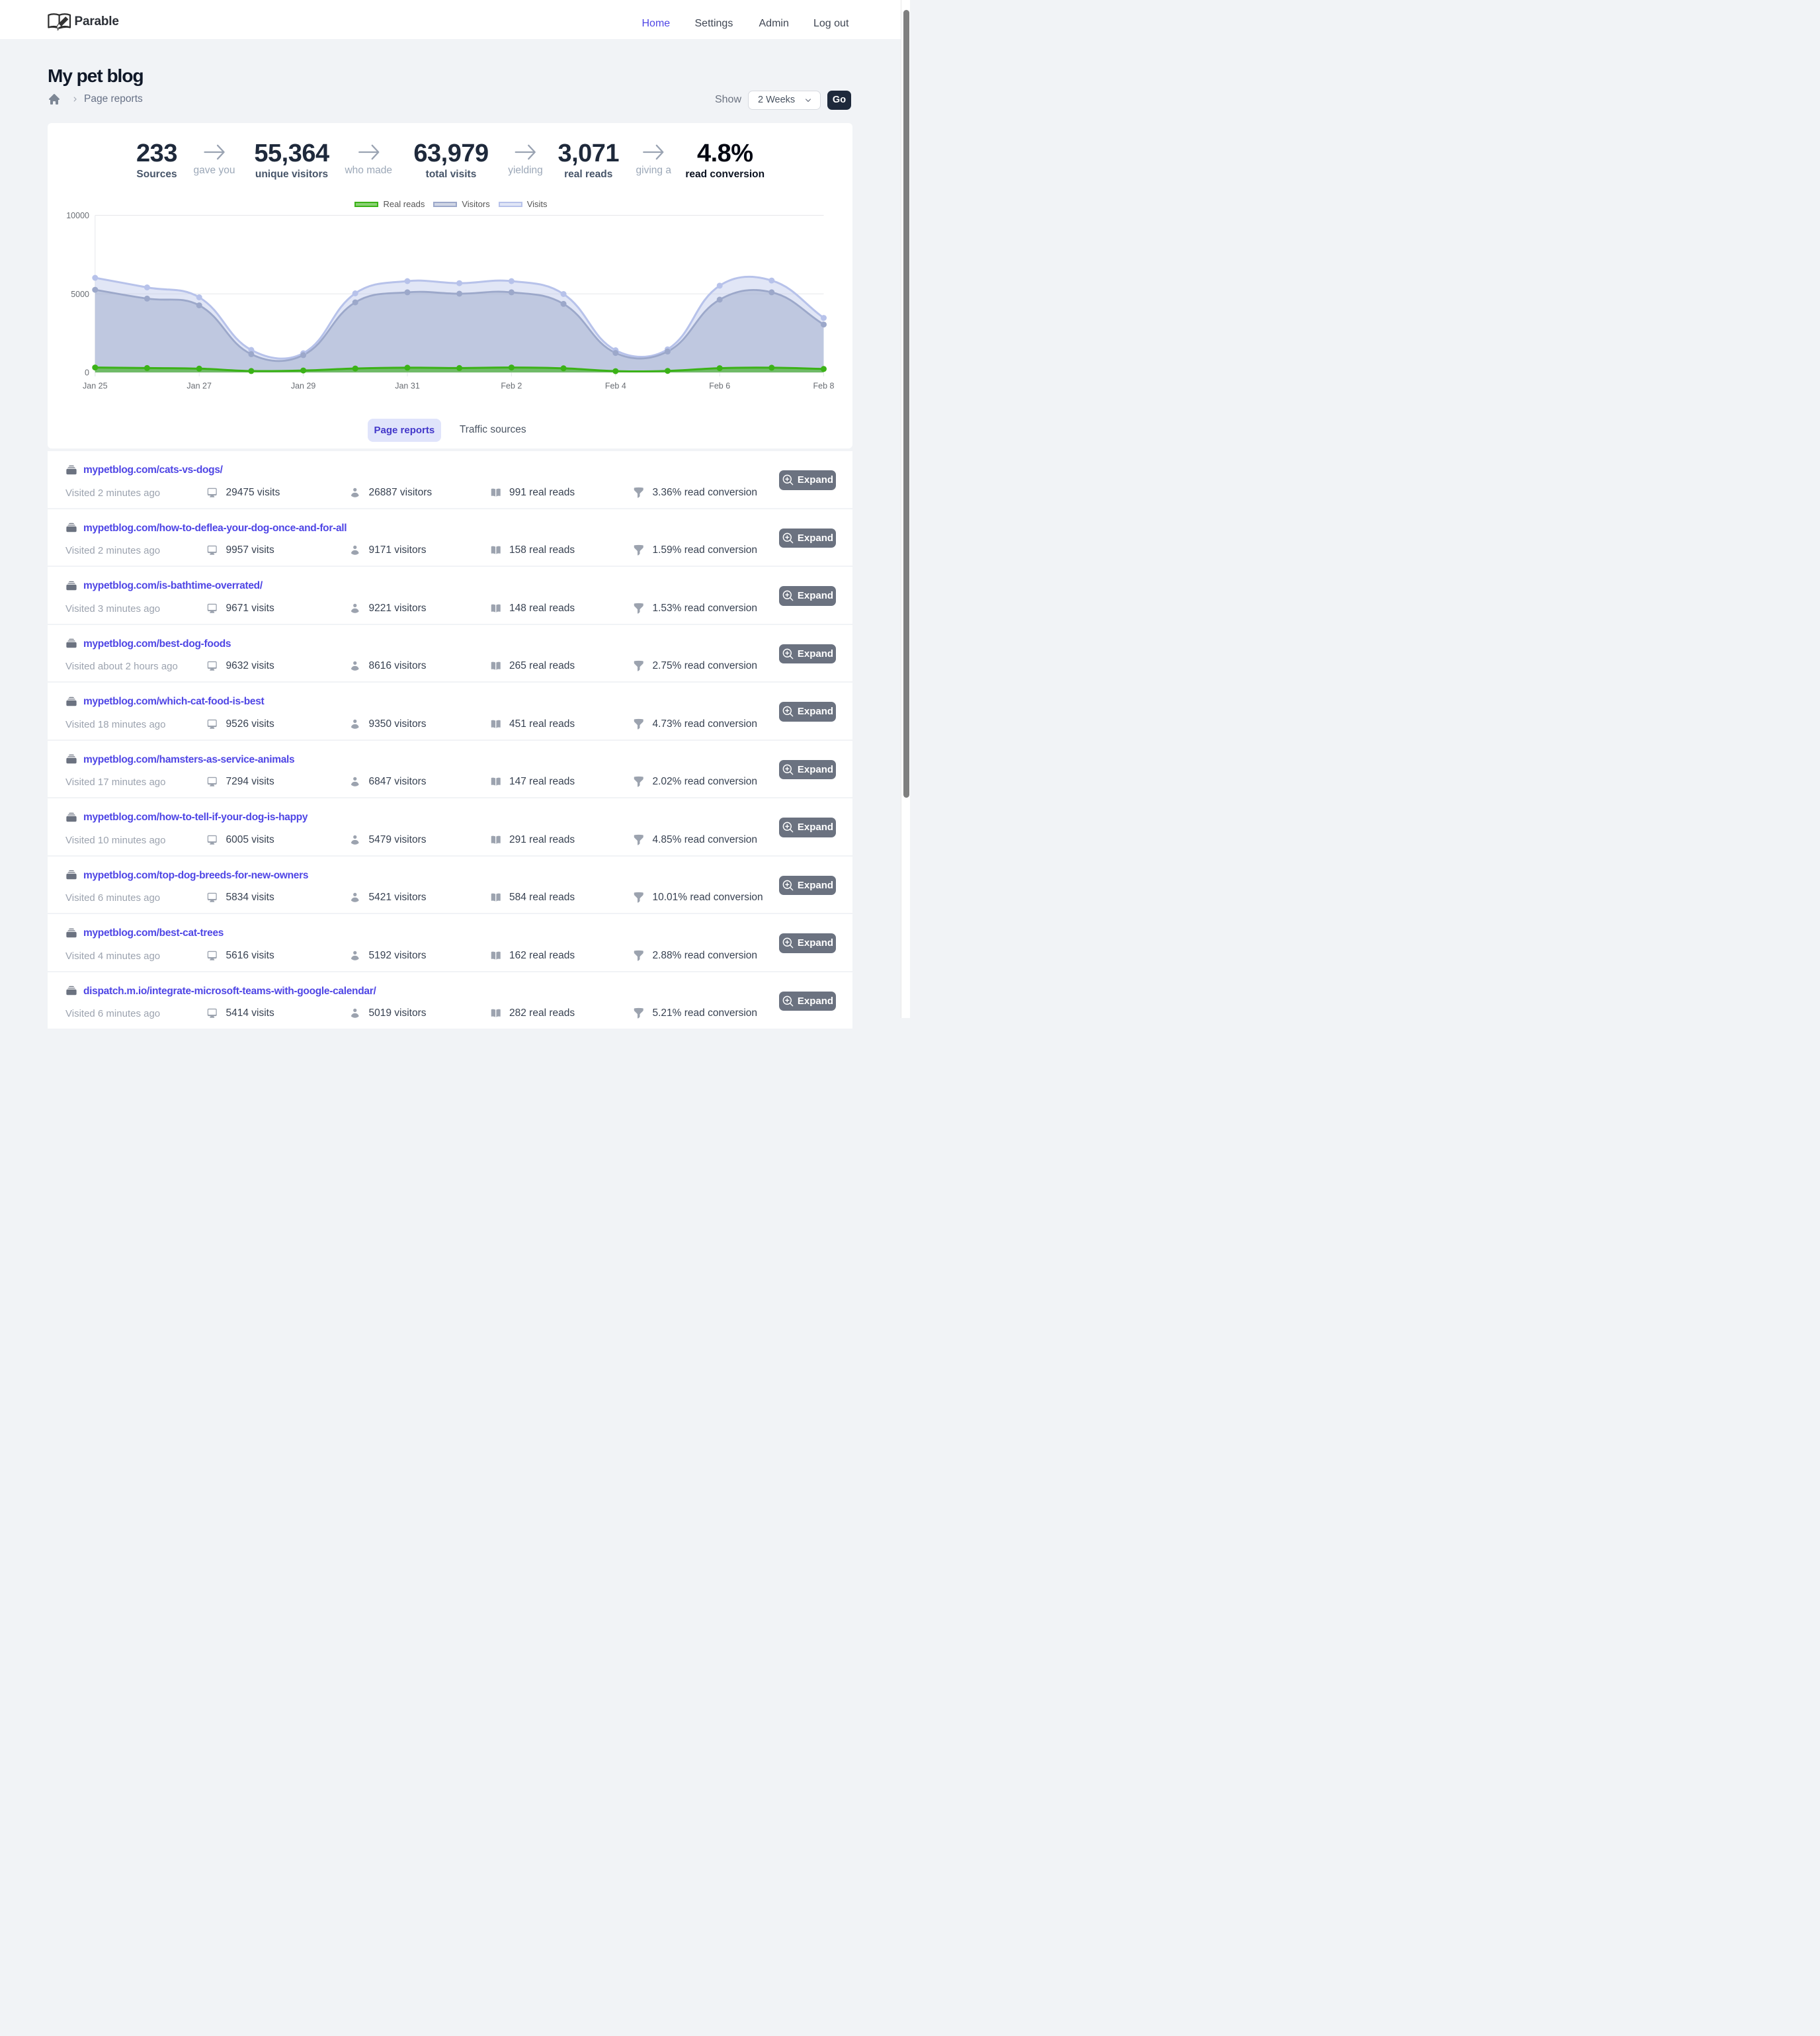 This screenshot has width=1820, height=2036. I want to click on svg-text: Jan 29, so click(303, 386).